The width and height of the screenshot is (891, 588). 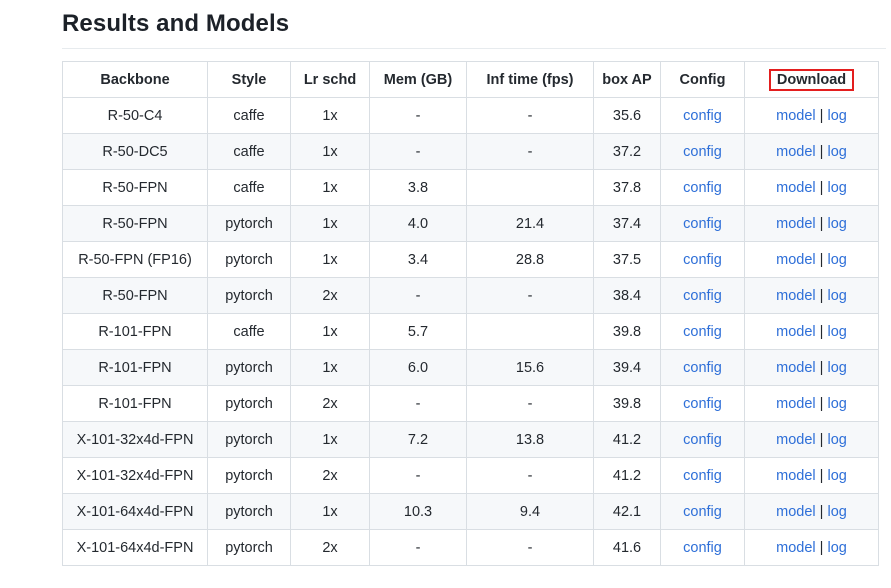 I want to click on download-header-highlighted: Download, so click(x=811, y=79).